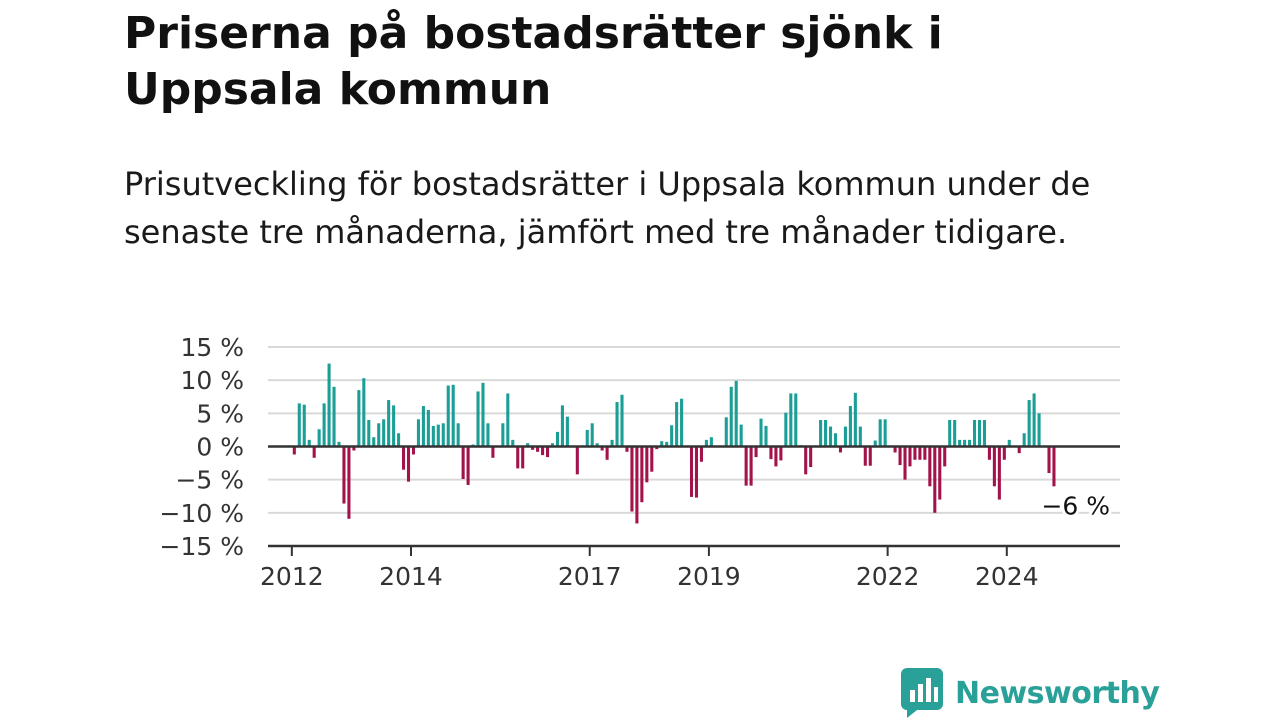  I want to click on y-tick-label: 15 %, so click(212, 347).